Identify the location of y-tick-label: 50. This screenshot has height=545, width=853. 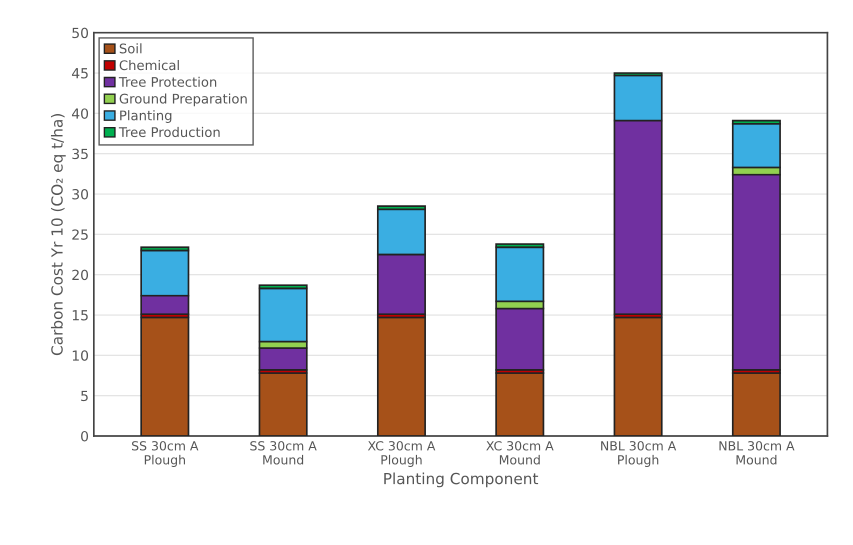
(80, 33).